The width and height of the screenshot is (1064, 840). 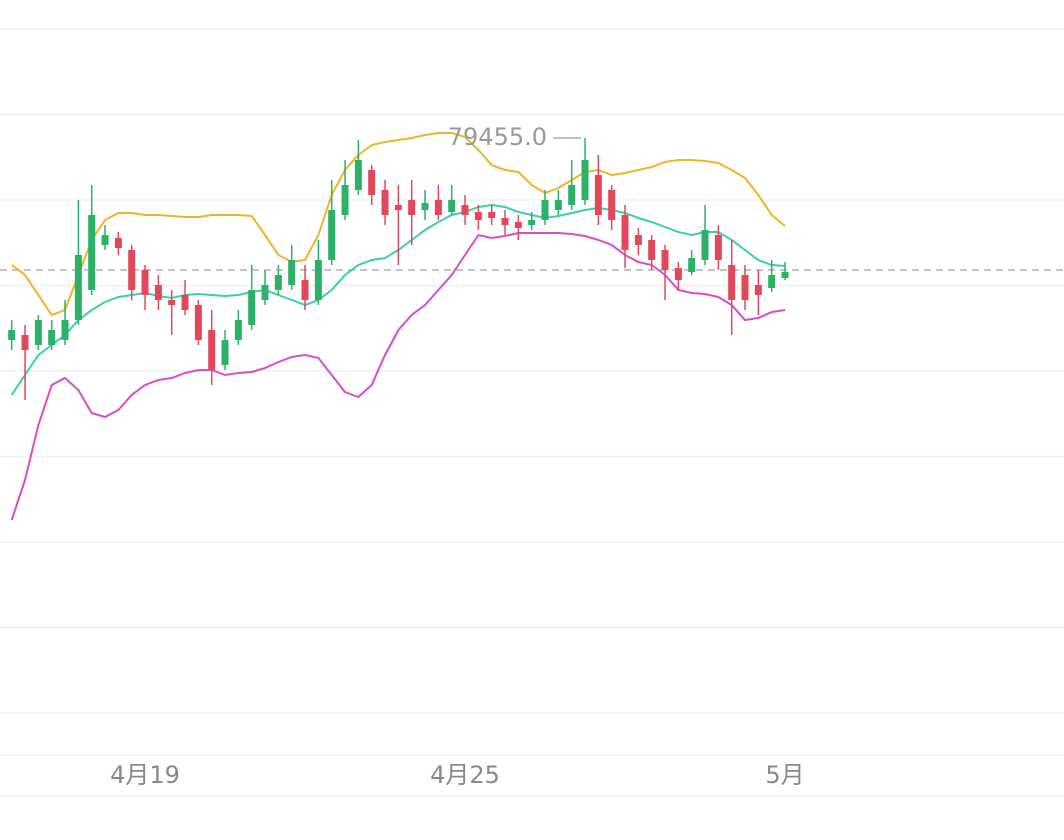 What do you see at coordinates (465, 775) in the screenshot?
I see `x-tick-label: 4月25` at bounding box center [465, 775].